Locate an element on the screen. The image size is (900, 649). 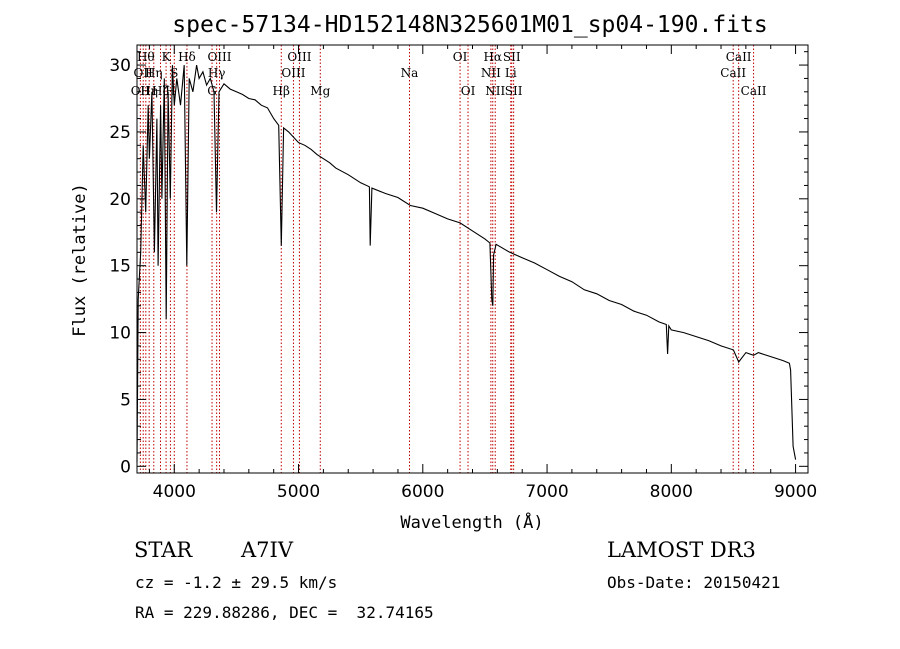
y-tick-label: 15 is located at coordinates (120, 267).